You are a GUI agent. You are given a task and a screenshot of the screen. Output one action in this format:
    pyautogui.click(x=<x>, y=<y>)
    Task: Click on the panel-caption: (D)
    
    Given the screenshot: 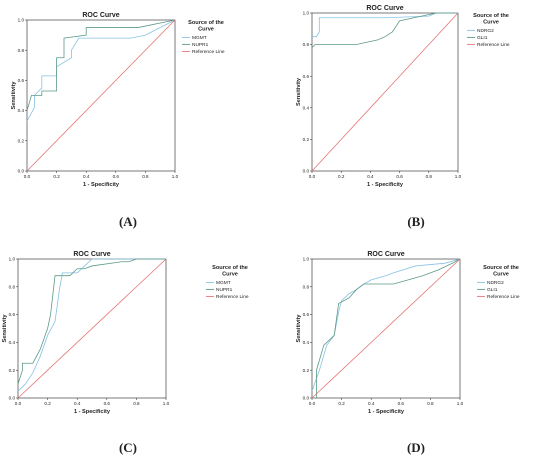 What is the action you would take?
    pyautogui.click(x=416, y=447)
    